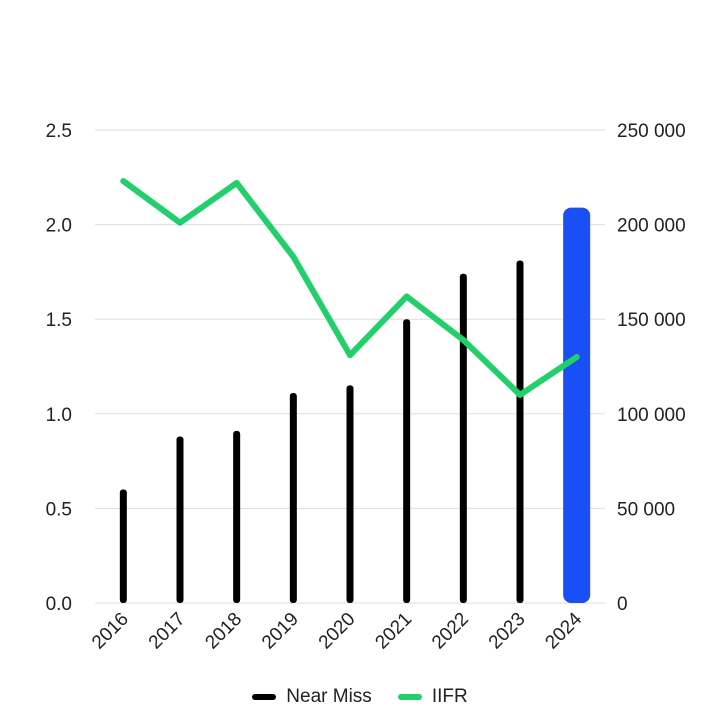 This screenshot has width=720, height=720. Describe the element at coordinates (646, 509) in the screenshot. I see `y-right-tick-label: 50 000` at that location.